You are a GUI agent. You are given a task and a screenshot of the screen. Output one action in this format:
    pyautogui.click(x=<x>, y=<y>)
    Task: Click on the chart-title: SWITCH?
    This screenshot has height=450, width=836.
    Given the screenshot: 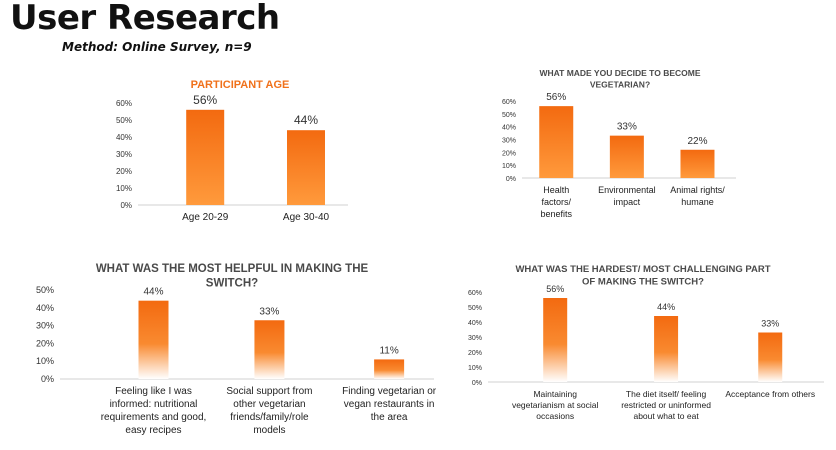 What is the action you would take?
    pyautogui.click(x=232, y=284)
    